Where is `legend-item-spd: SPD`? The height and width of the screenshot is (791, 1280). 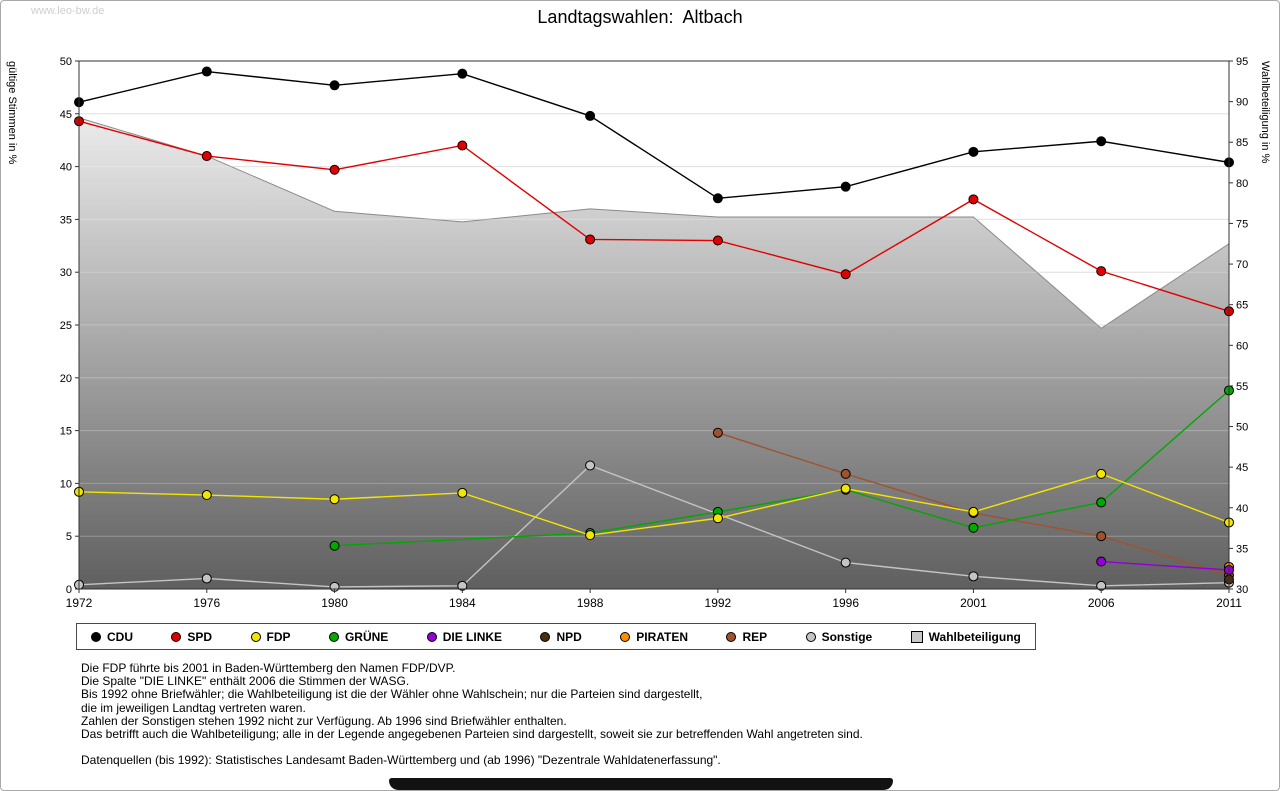 legend-item-spd: SPD is located at coordinates (191, 637).